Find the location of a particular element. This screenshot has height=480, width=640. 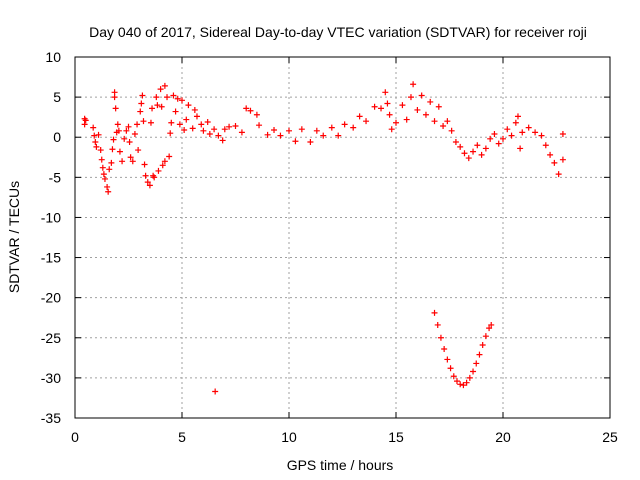

y-tick-label: -15 is located at coordinates (51, 258).